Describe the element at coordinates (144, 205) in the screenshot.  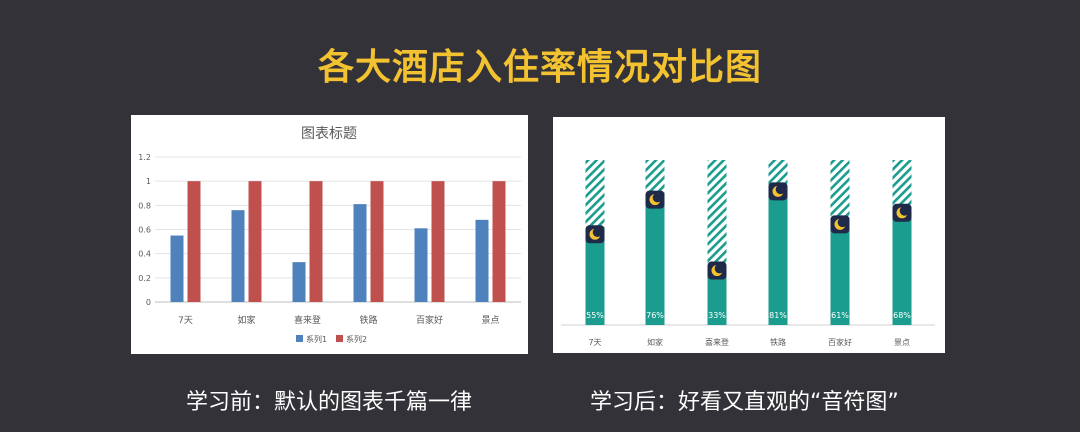
I see `y-tick-label: 0.8` at that location.